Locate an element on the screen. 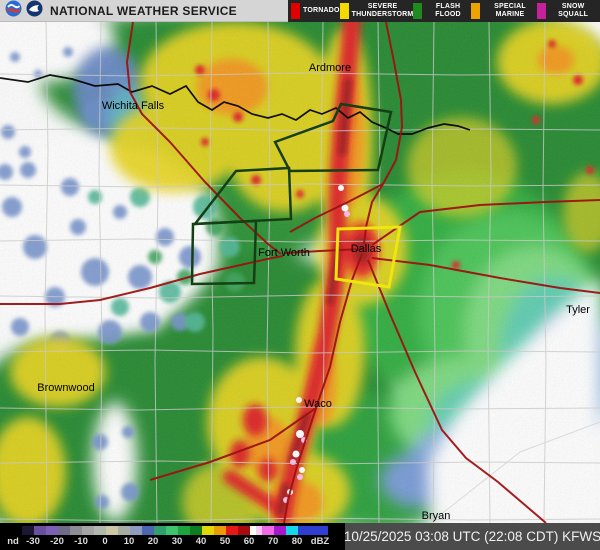 Image resolution: width=600 pixels, height=550 pixels. state-border-river is located at coordinates (235, 104).